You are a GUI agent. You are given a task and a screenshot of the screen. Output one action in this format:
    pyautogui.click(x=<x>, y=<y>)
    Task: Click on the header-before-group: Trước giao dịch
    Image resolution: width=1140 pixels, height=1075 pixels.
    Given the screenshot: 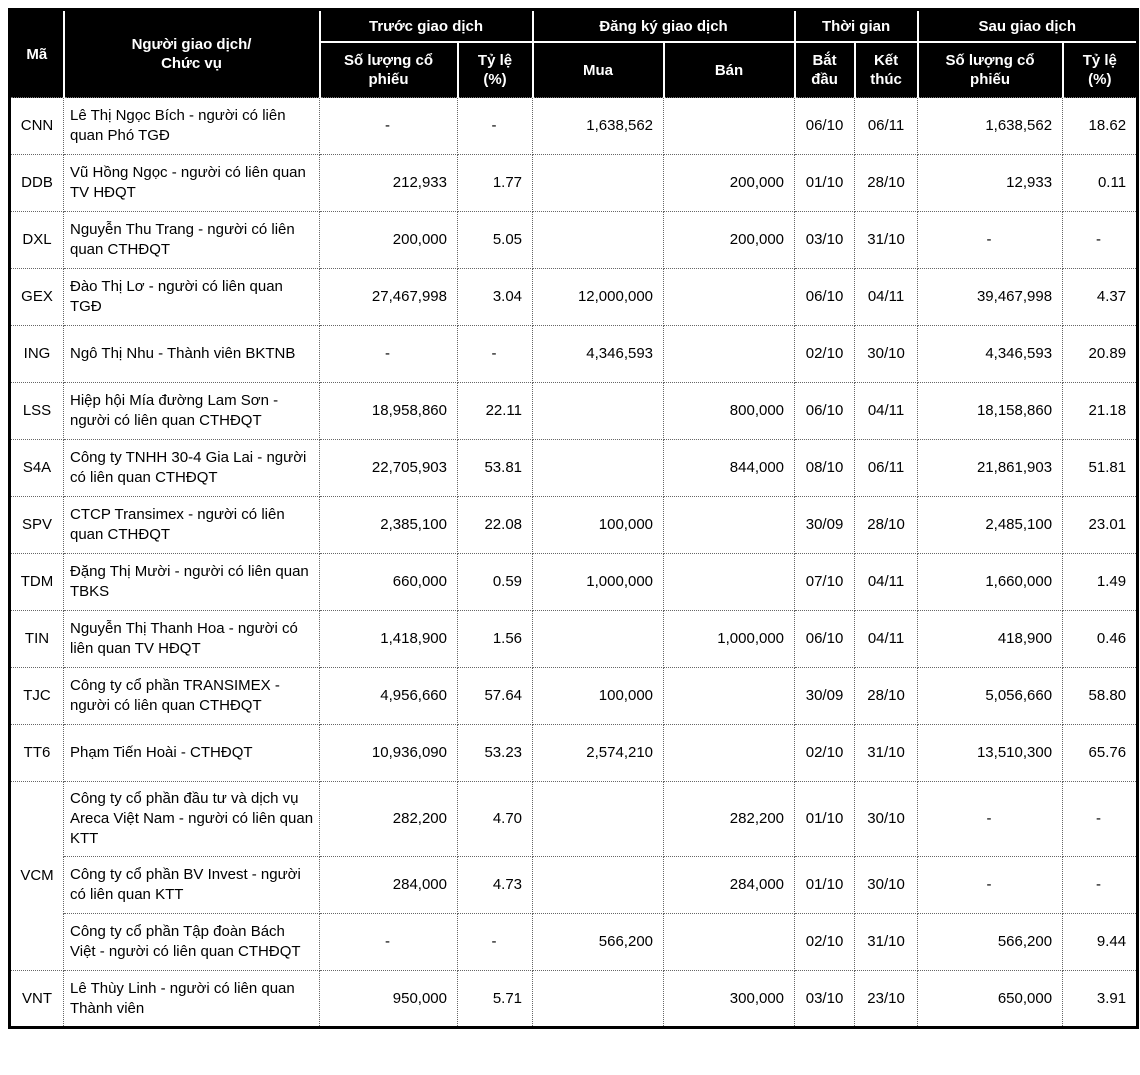 What is the action you would take?
    pyautogui.click(x=426, y=25)
    